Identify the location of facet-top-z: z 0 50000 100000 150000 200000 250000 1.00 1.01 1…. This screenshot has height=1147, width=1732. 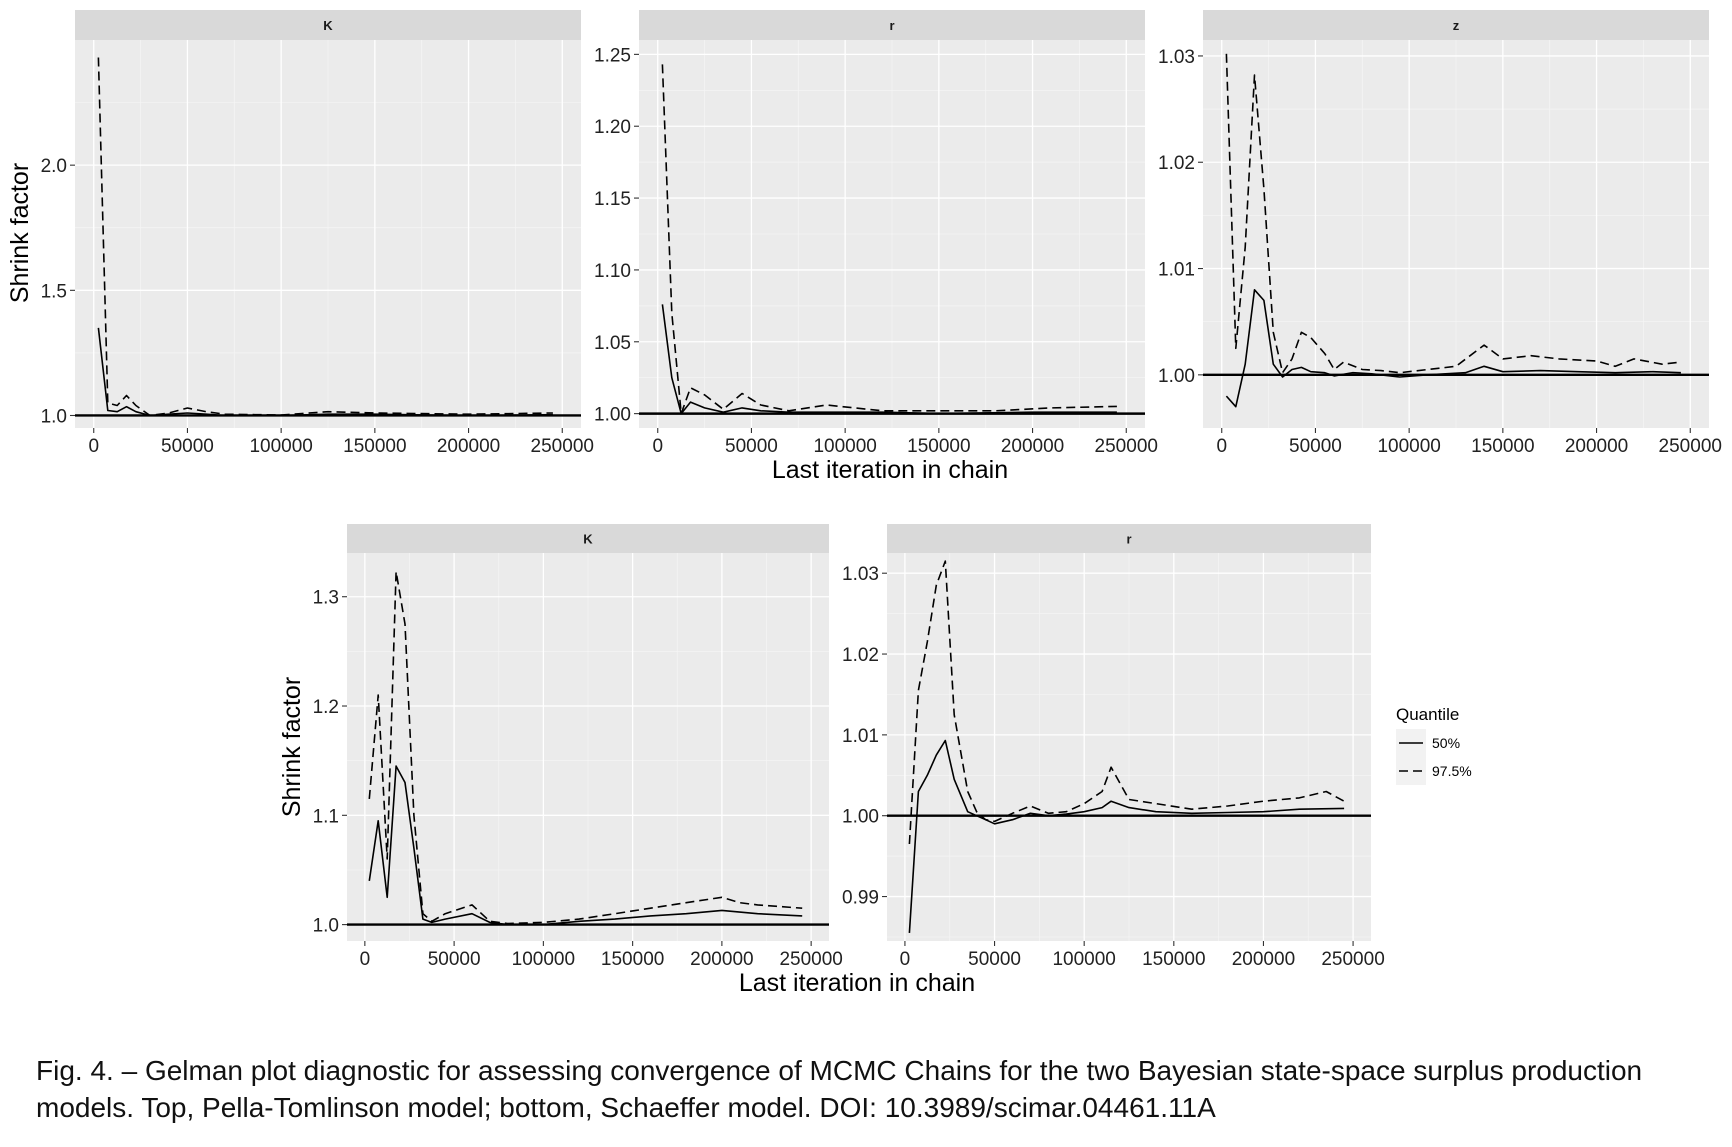
(1440, 233).